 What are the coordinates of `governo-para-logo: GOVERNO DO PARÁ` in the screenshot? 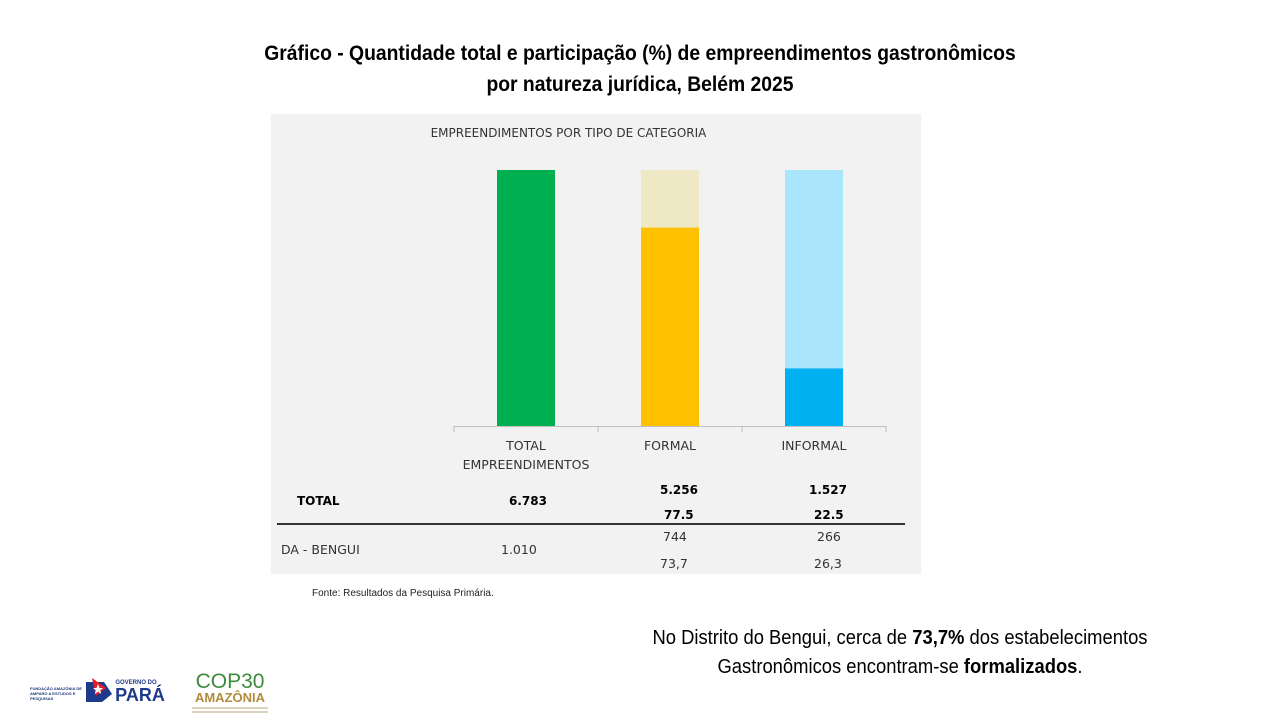 It's located at (125, 691).